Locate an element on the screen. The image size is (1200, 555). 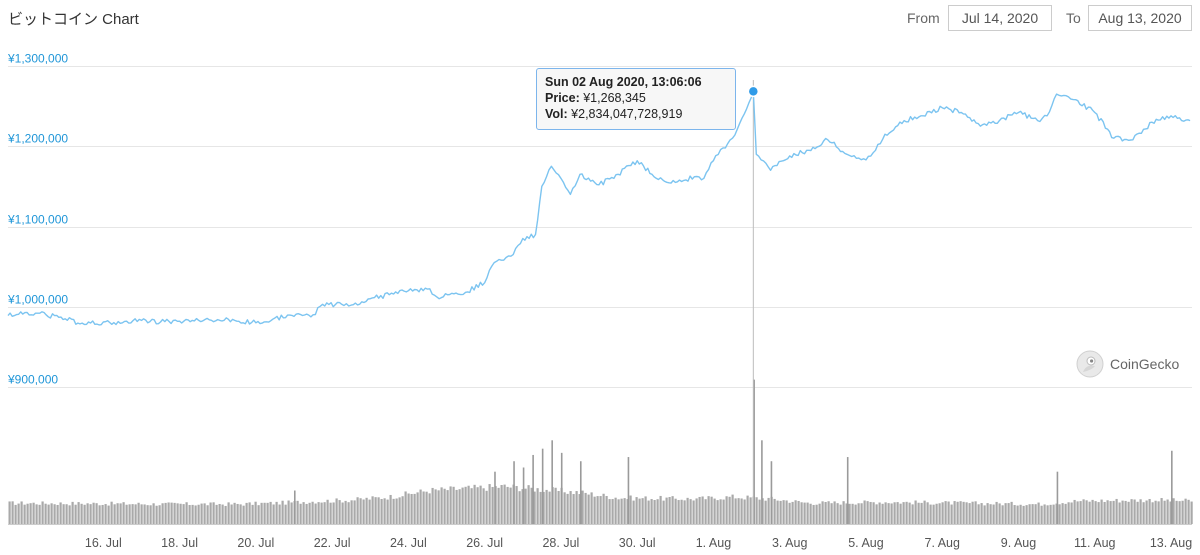
page-title: ビットコイン Chart is located at coordinates (73, 19).